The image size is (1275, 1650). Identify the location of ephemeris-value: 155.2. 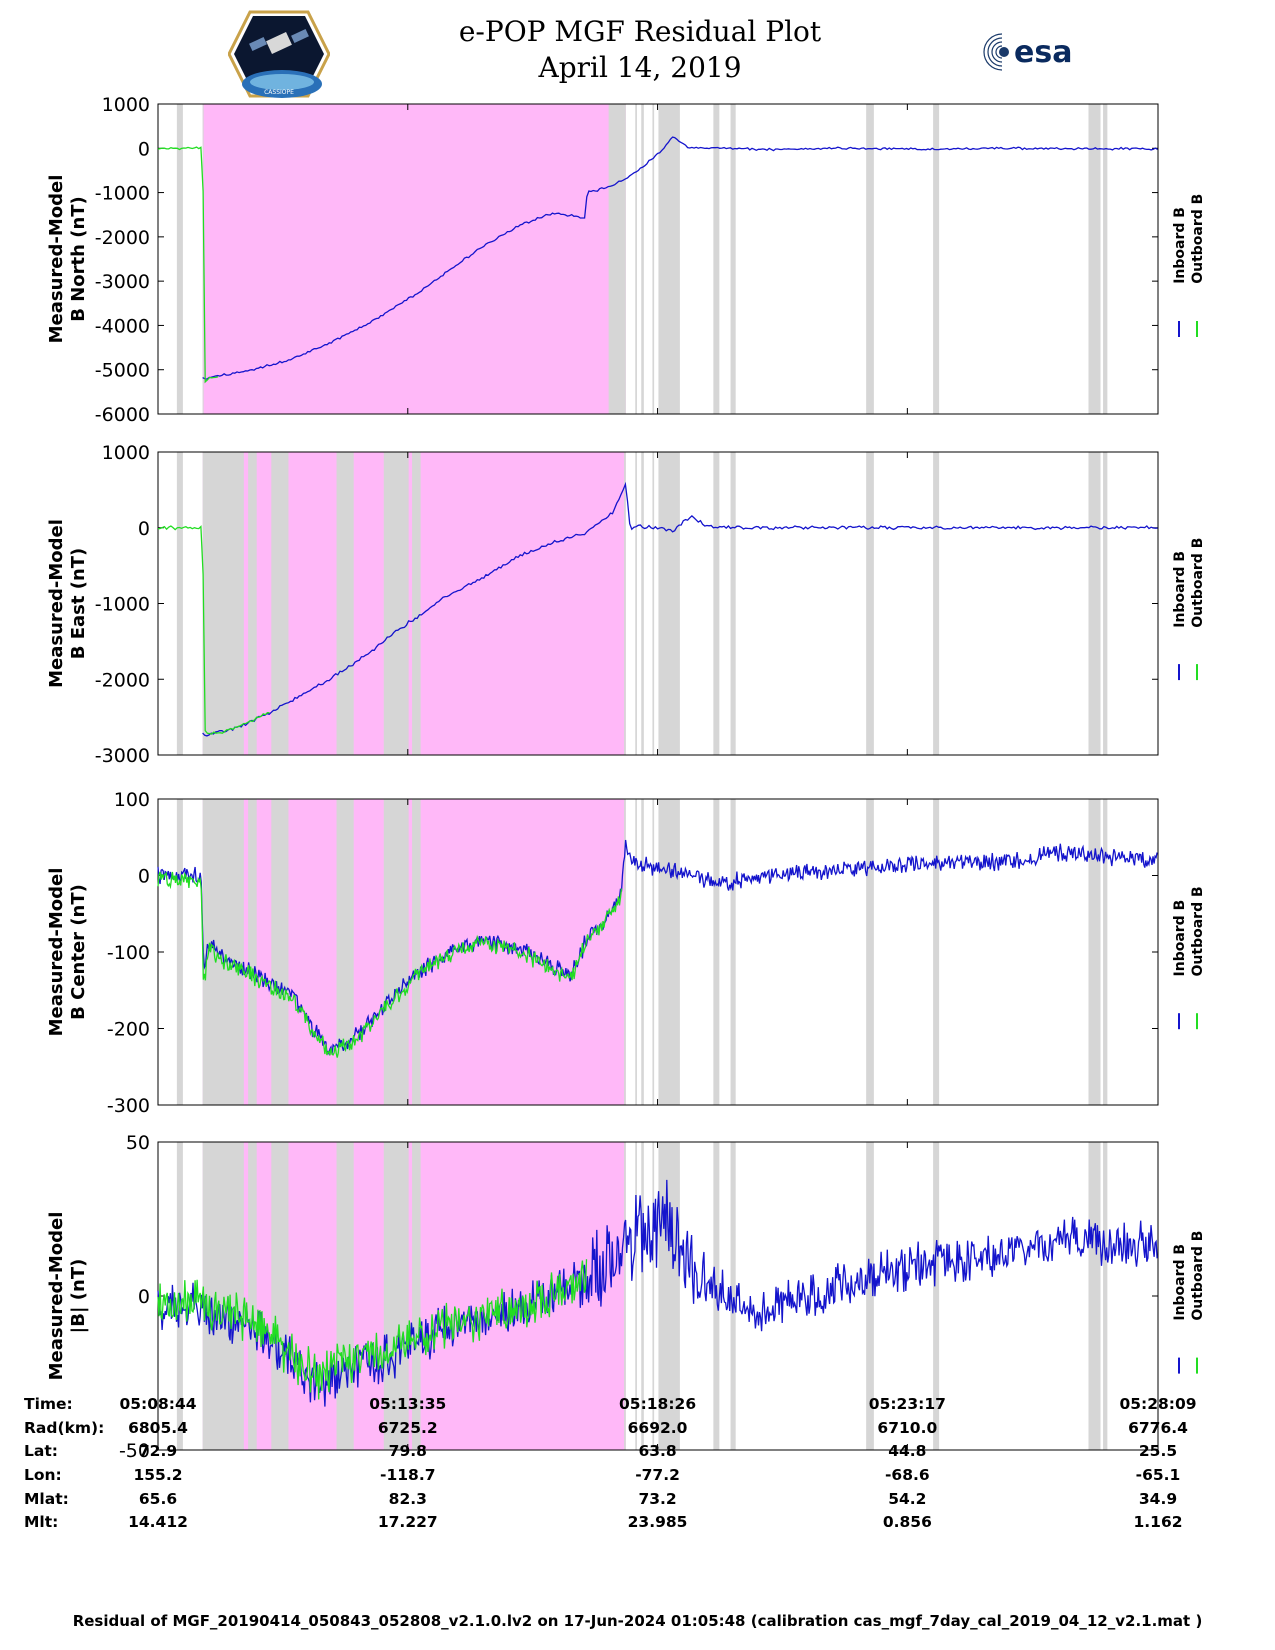
(158, 1475).